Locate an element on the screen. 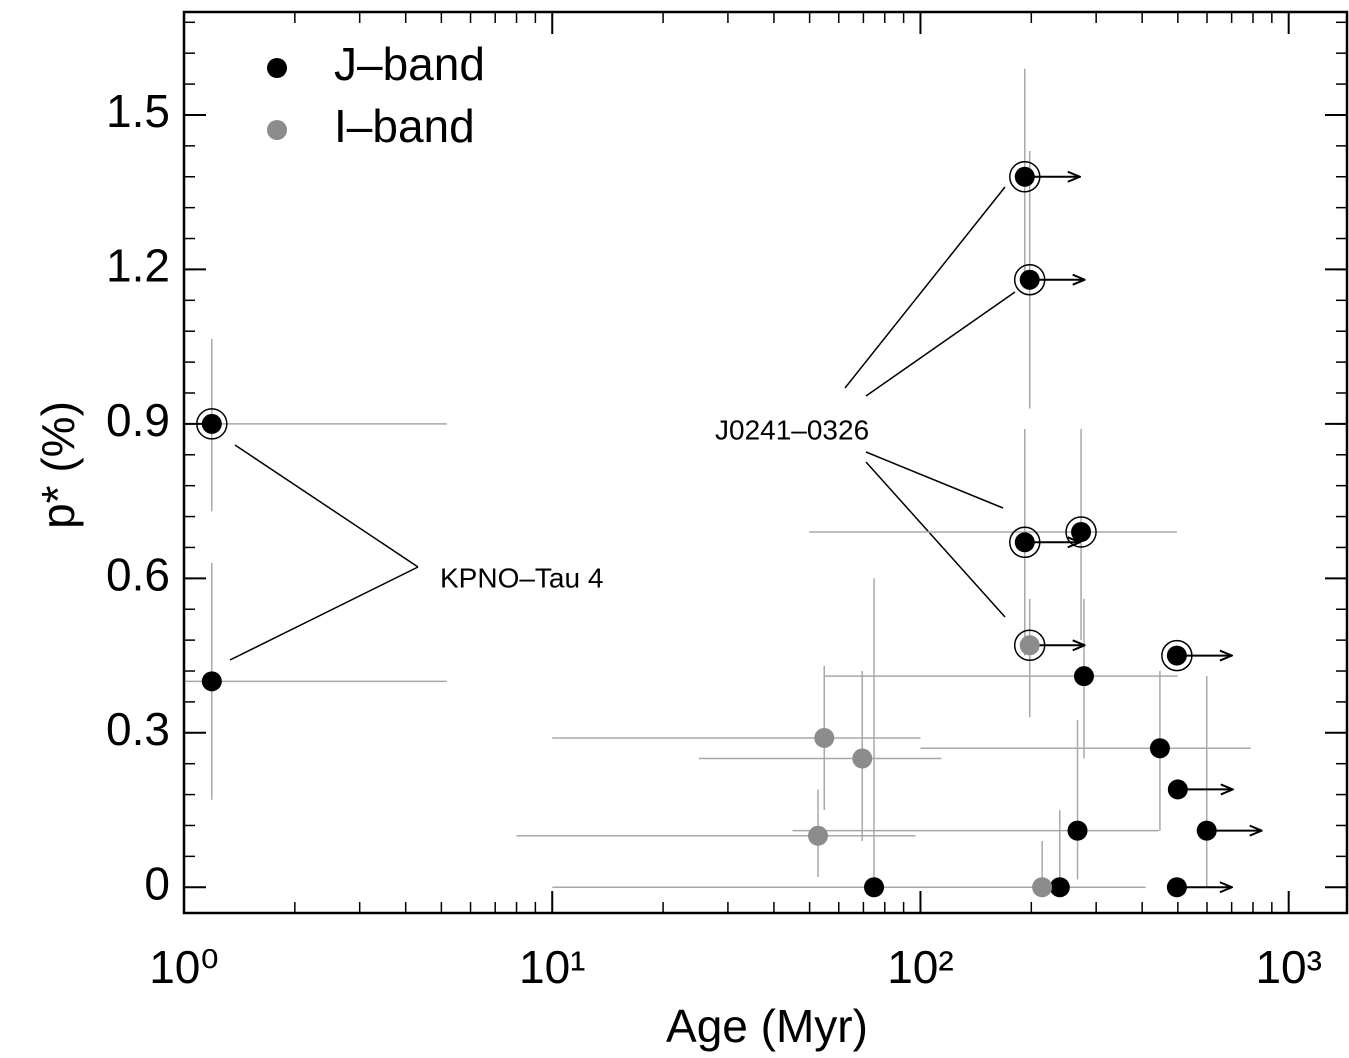 The width and height of the screenshot is (1349, 1058). annotation: J0241–0326 is located at coordinates (792, 429).